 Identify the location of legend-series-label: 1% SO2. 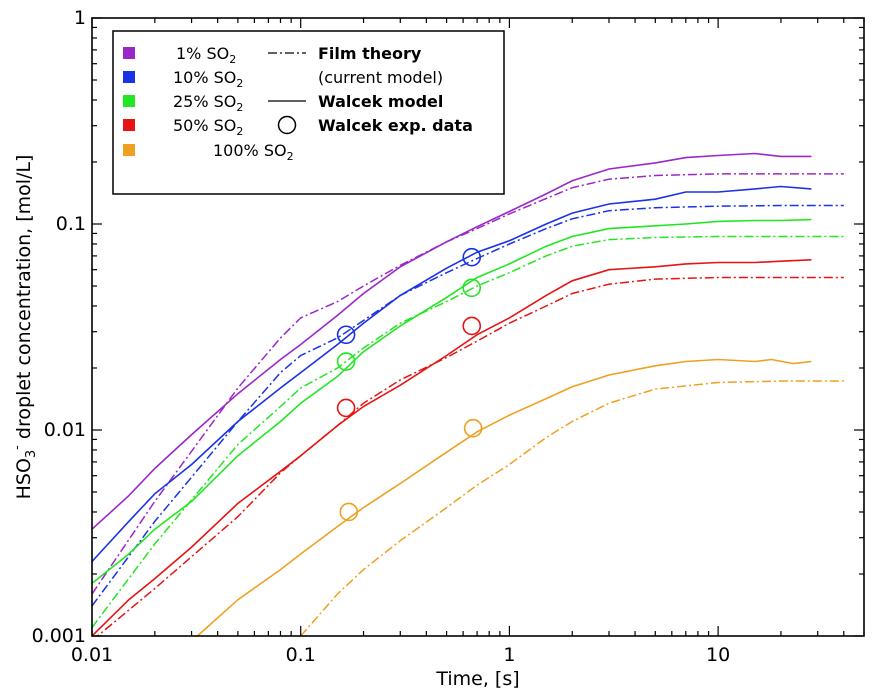
(206, 55).